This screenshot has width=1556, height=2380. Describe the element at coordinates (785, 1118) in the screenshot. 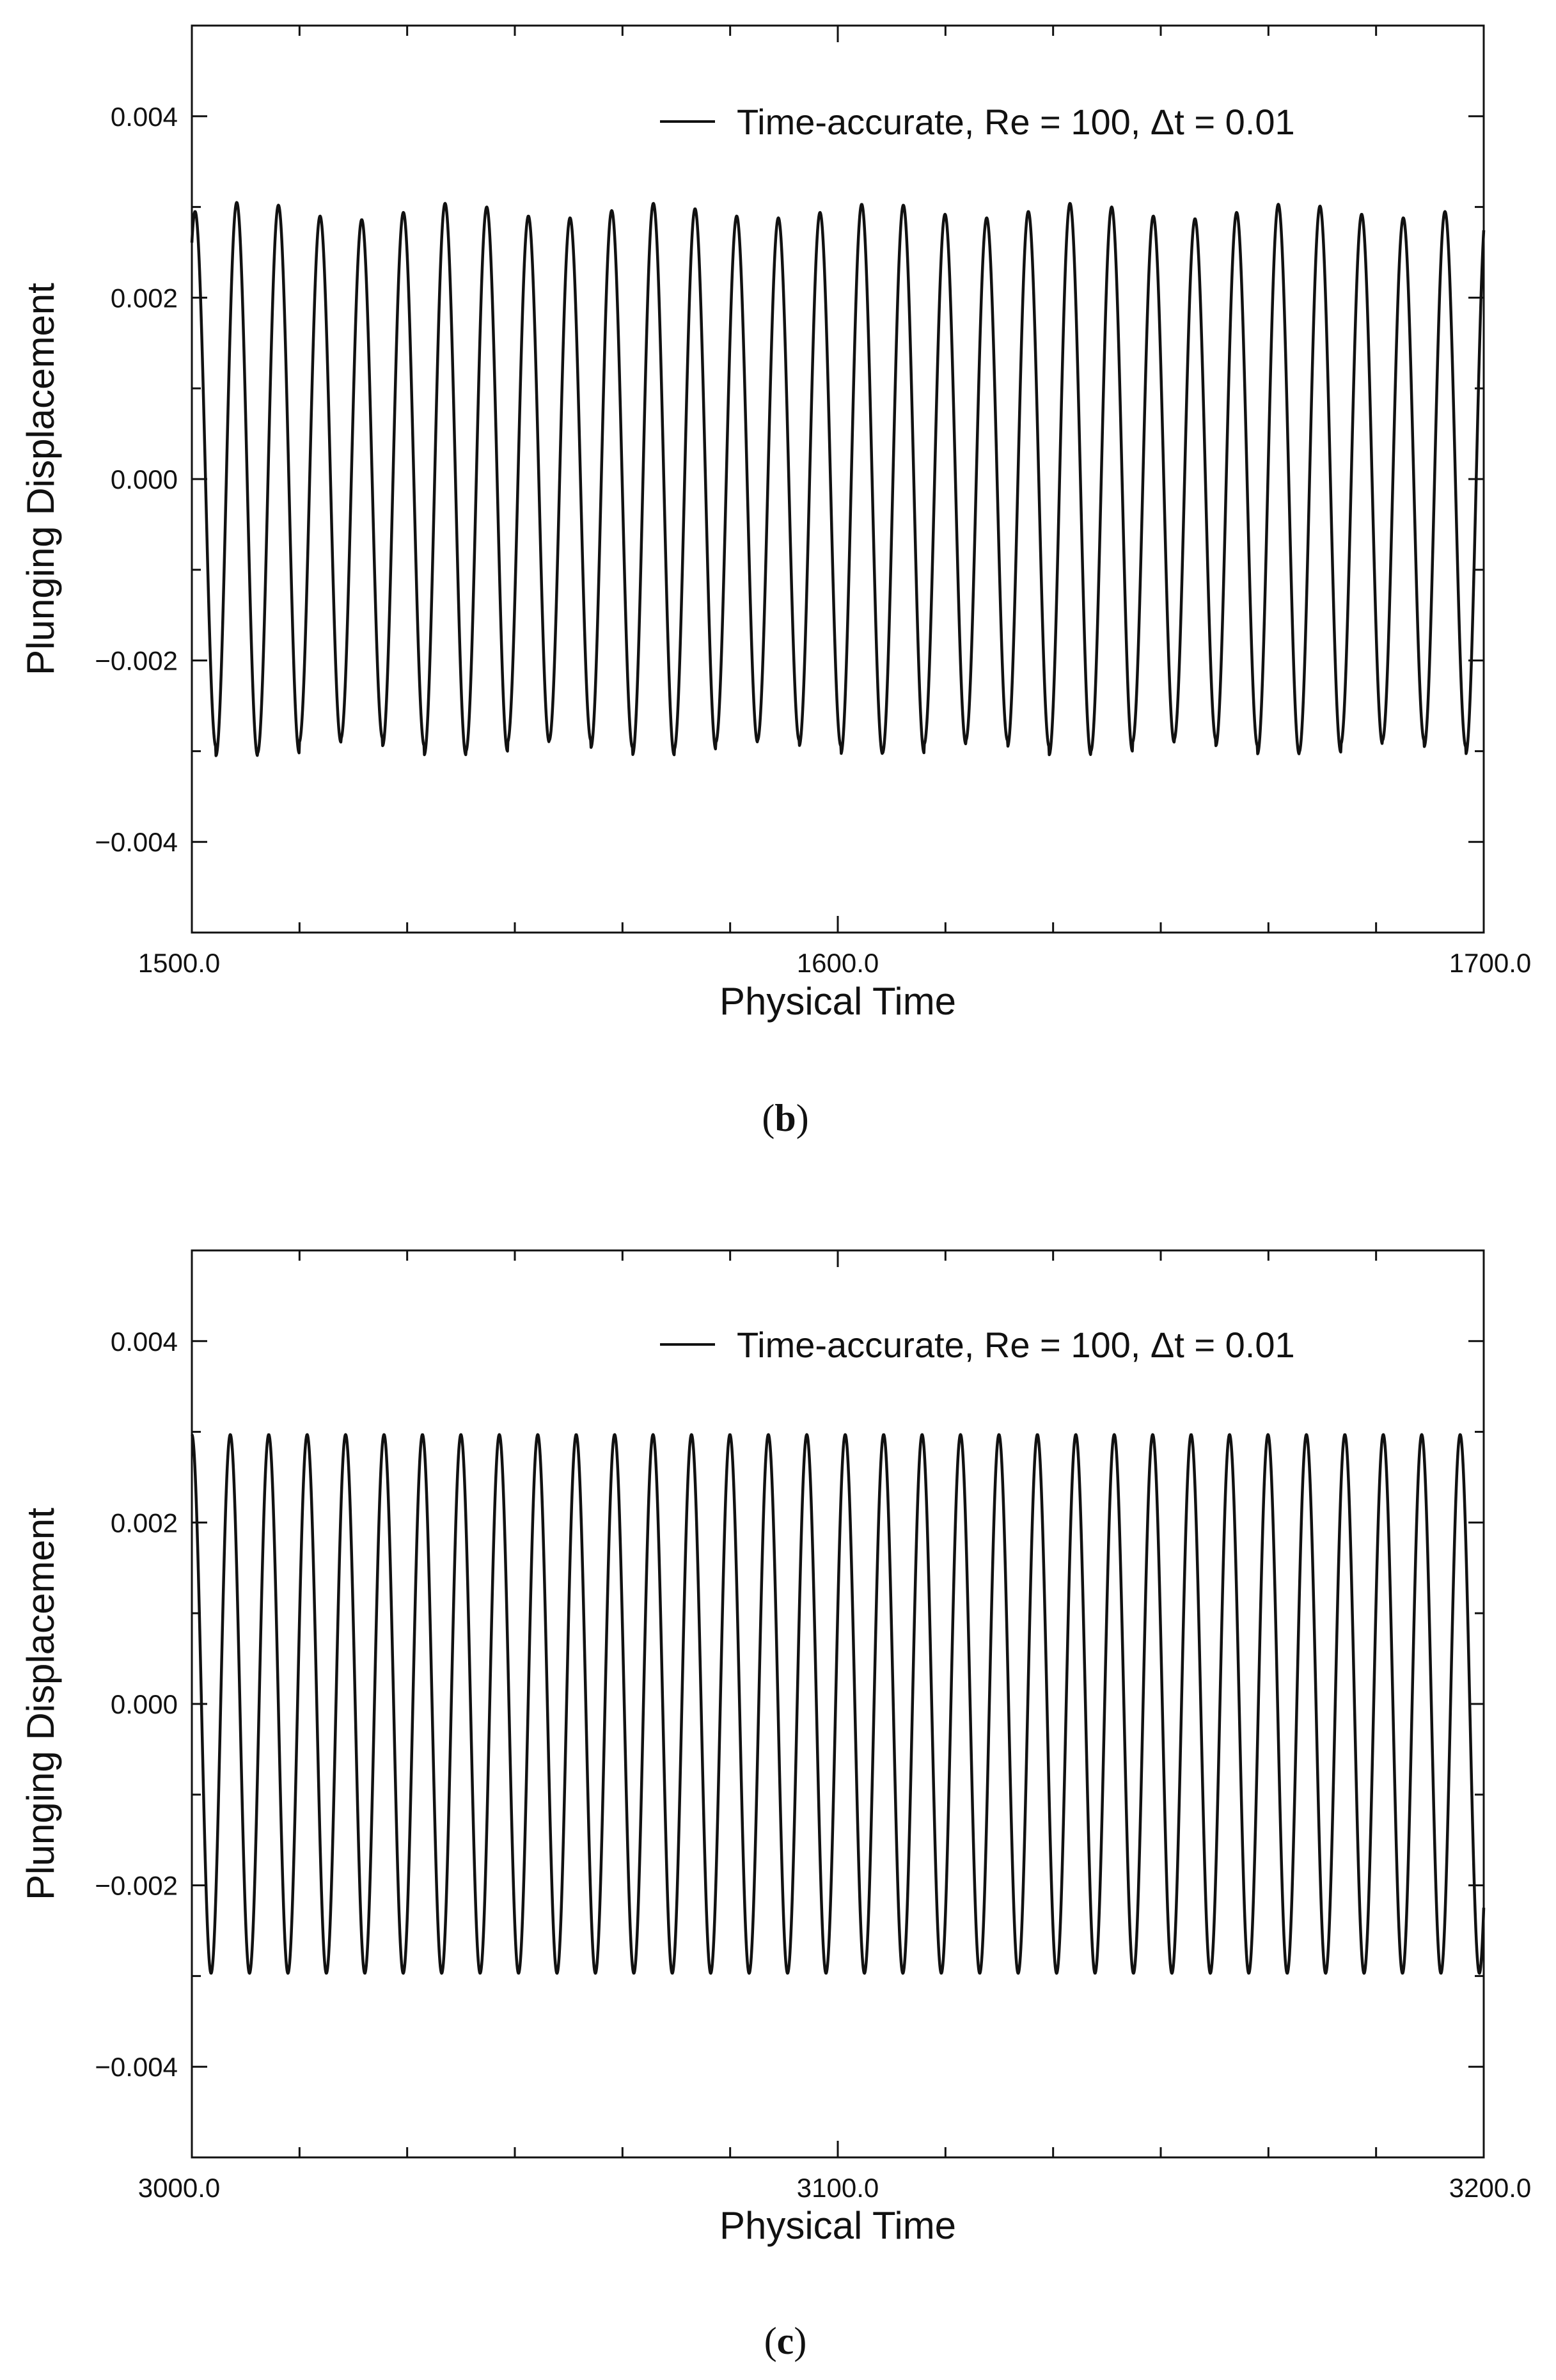

I see `panel-label: (b)` at that location.